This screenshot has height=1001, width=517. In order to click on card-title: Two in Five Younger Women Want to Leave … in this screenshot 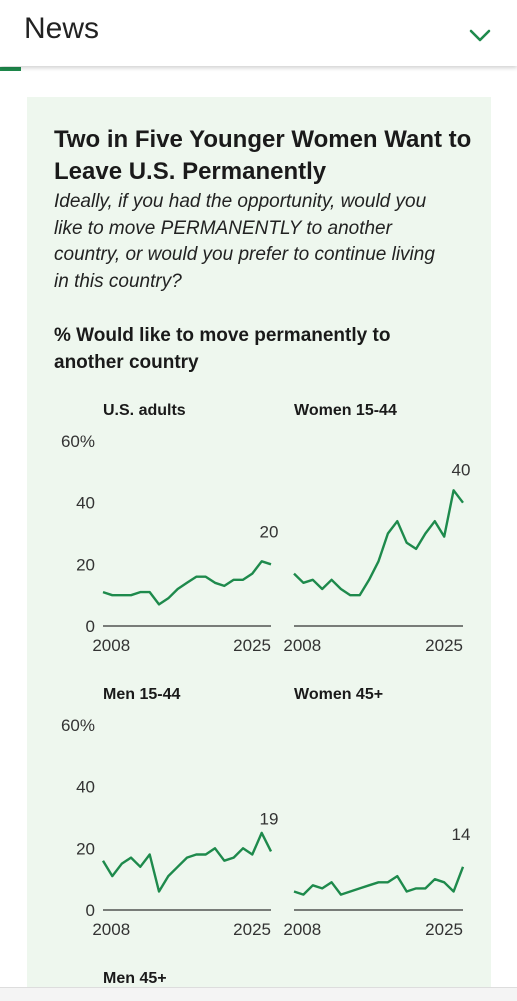, I will do `click(263, 155)`.